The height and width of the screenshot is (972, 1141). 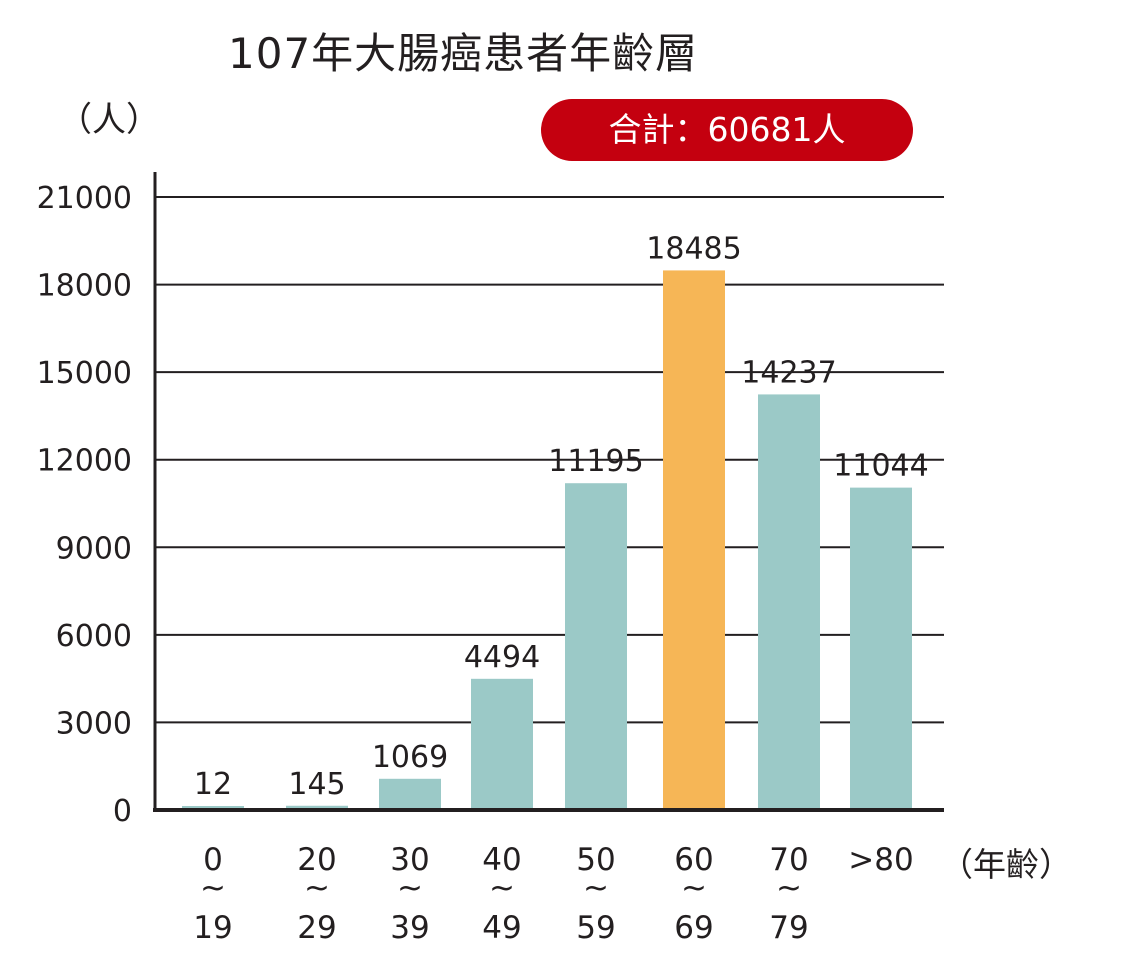 What do you see at coordinates (788, 928) in the screenshot?
I see `x-tick-label: 79` at bounding box center [788, 928].